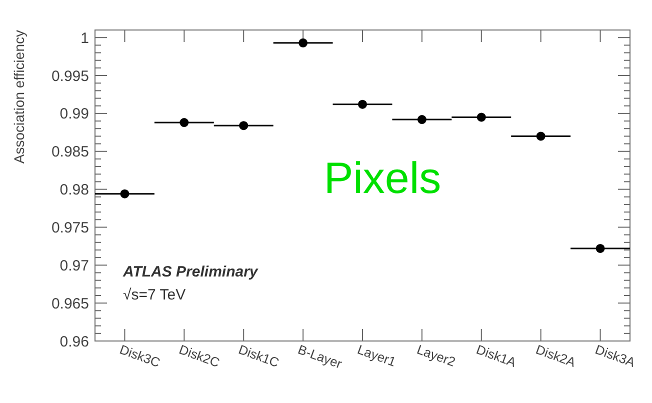  Describe the element at coordinates (436, 356) in the screenshot. I see `x-tick-label: Layer2` at that location.